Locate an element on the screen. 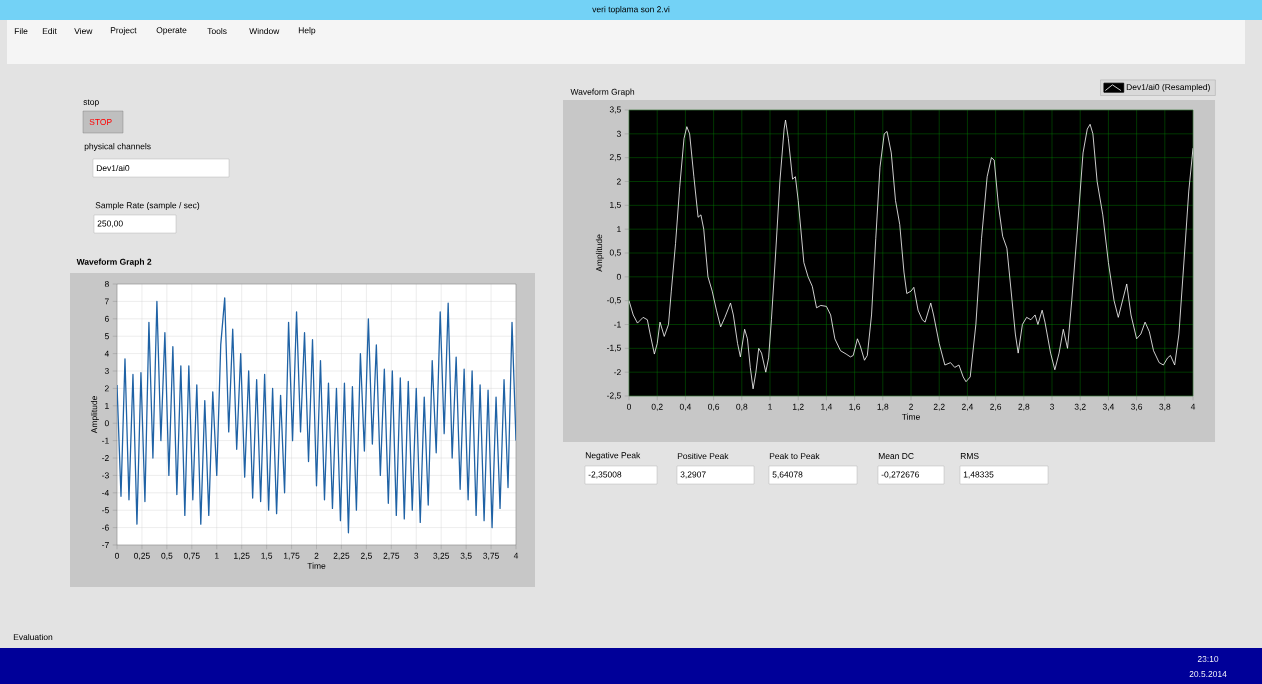 The height and width of the screenshot is (684, 1262). x-tick-label: 2,6 is located at coordinates (996, 407).